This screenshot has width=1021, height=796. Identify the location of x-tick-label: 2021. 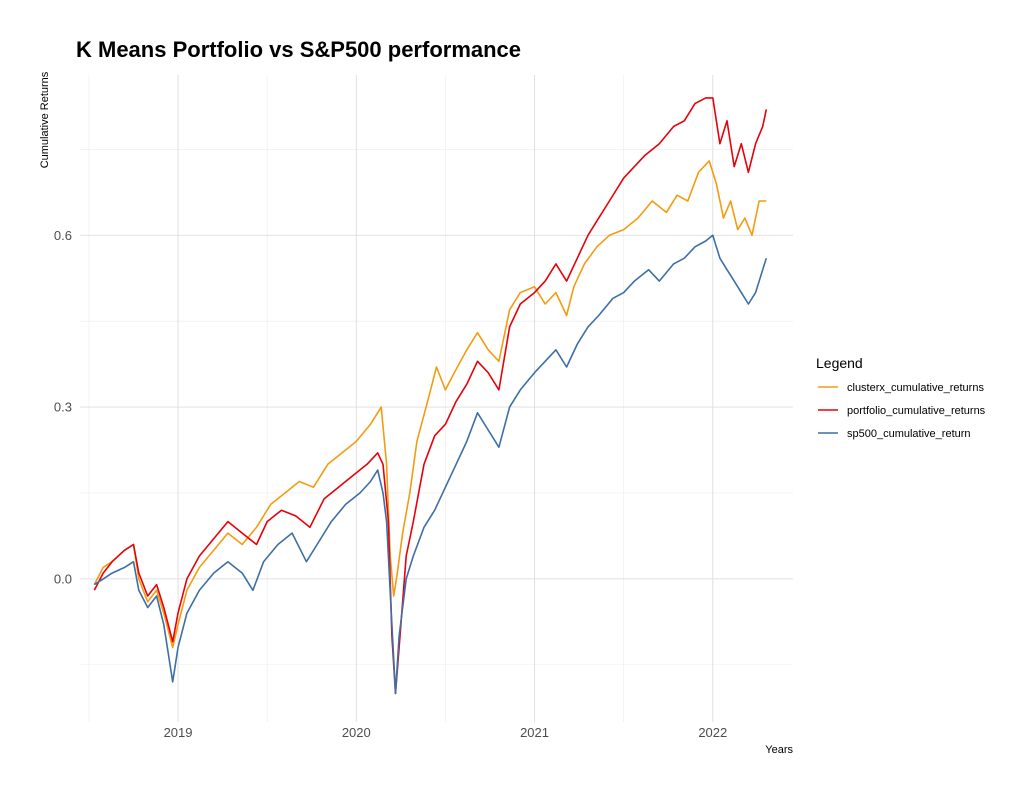
(534, 732).